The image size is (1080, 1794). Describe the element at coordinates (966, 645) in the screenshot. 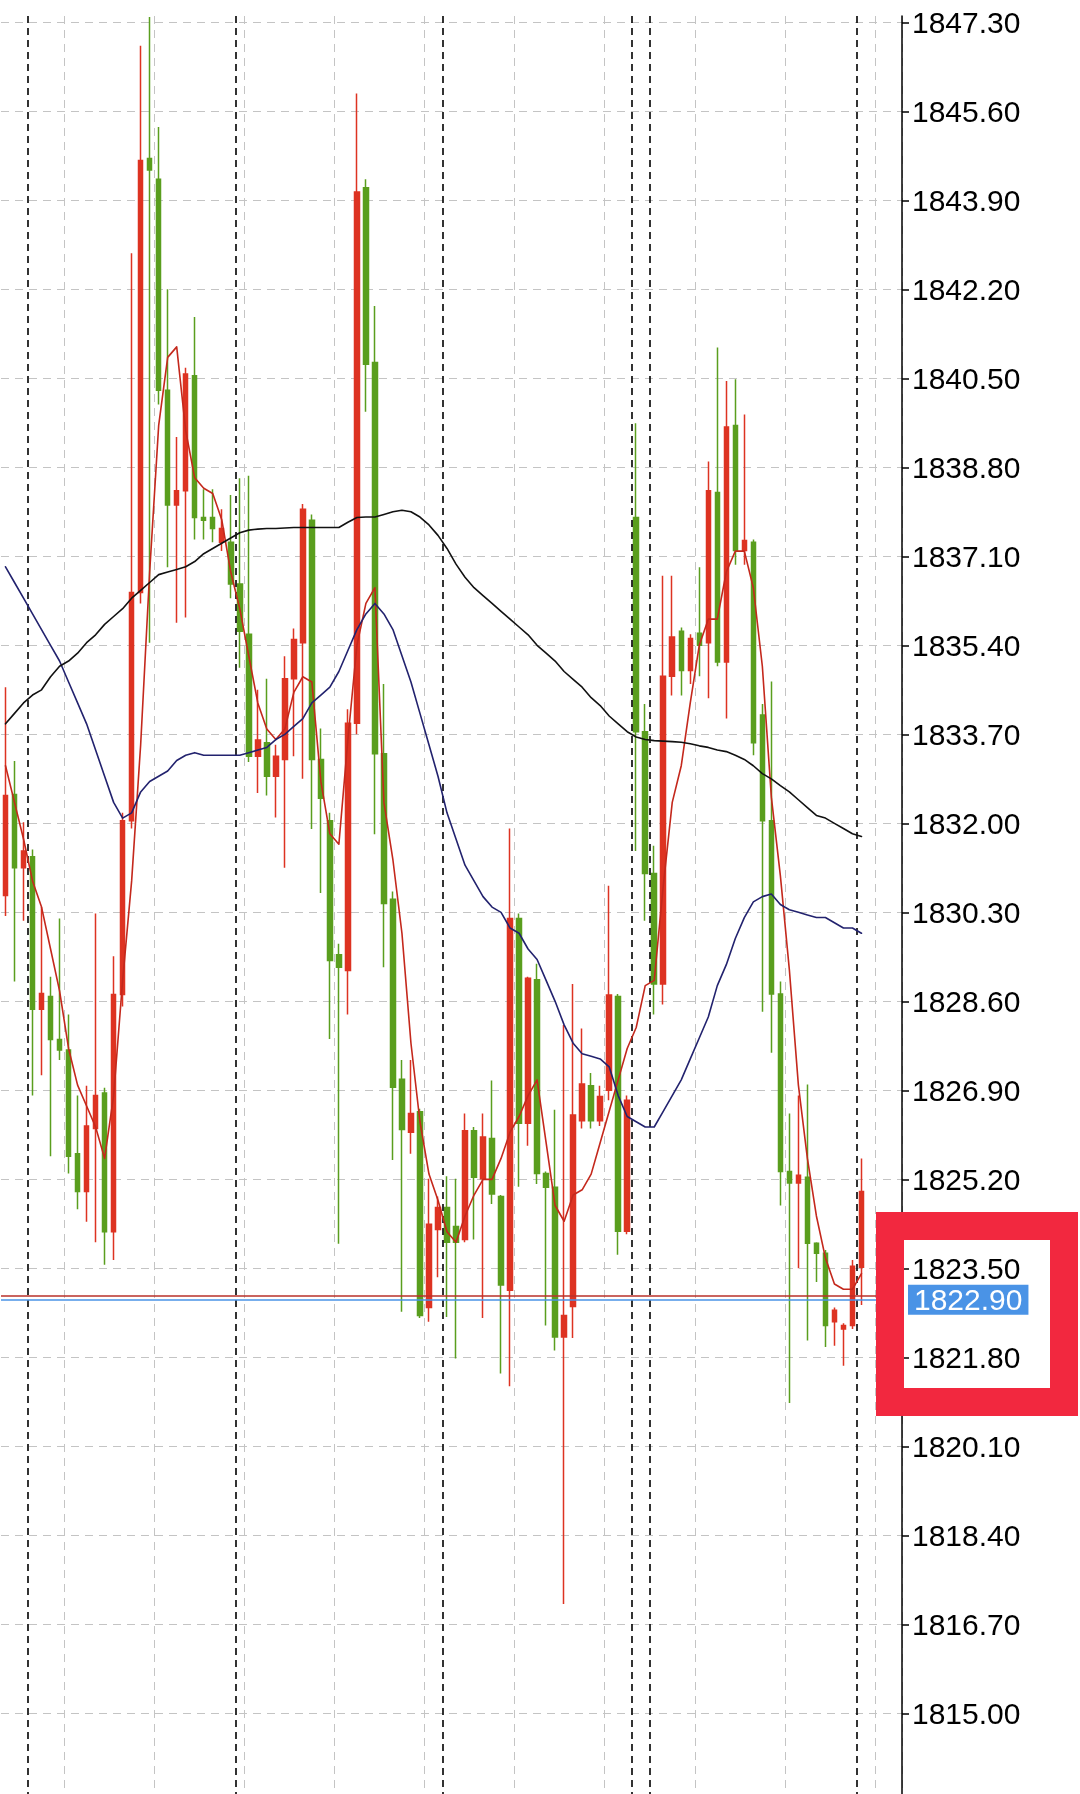

I see `y-tick-label: 1835.40` at that location.